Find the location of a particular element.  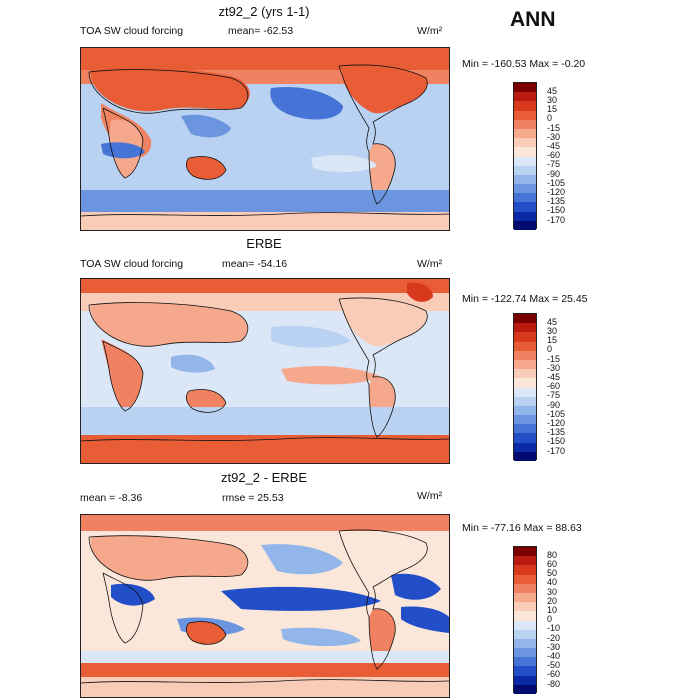

panel-3-minmax: Min = -77.16 Max = 88.63 is located at coordinates (522, 528).